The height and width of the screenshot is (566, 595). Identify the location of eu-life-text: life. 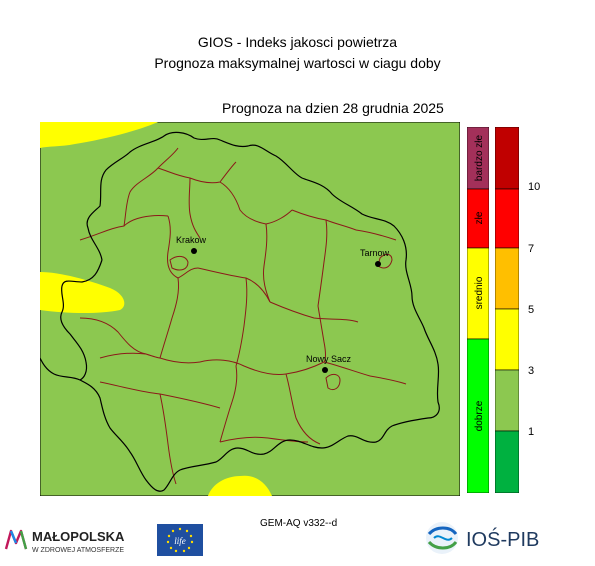
(180, 541).